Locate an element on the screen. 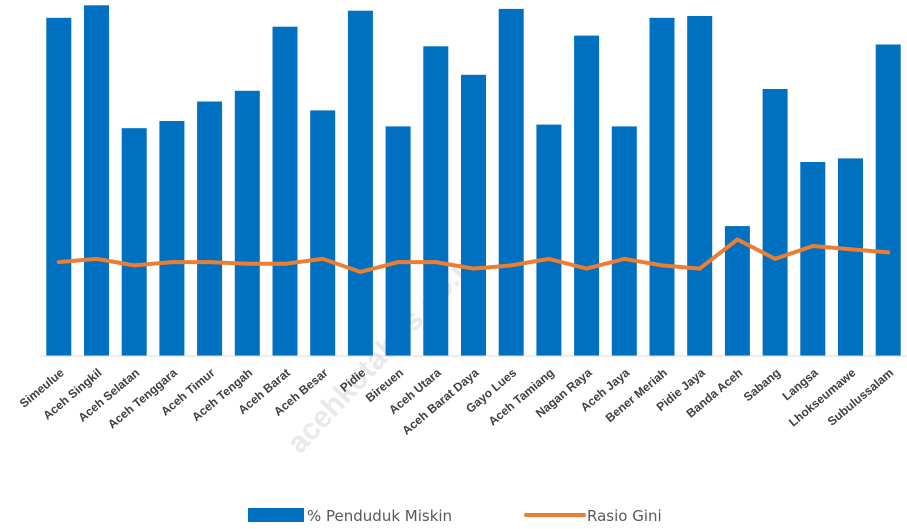 This screenshot has height=529, width=907. bar-aceh-selatan is located at coordinates (134, 242).